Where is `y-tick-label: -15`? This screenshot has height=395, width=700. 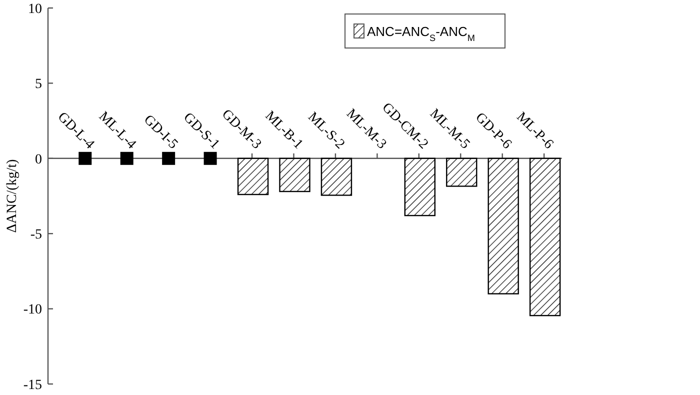
y-tick-label: -15 is located at coordinates (32, 385).